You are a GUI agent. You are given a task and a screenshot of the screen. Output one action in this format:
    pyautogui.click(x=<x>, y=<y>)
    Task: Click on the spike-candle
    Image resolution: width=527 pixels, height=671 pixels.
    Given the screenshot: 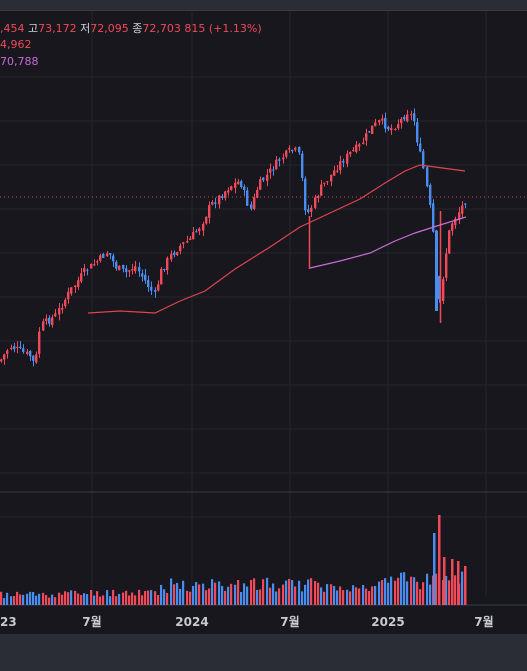 What is the action you would take?
    pyautogui.click(x=436, y=271)
    